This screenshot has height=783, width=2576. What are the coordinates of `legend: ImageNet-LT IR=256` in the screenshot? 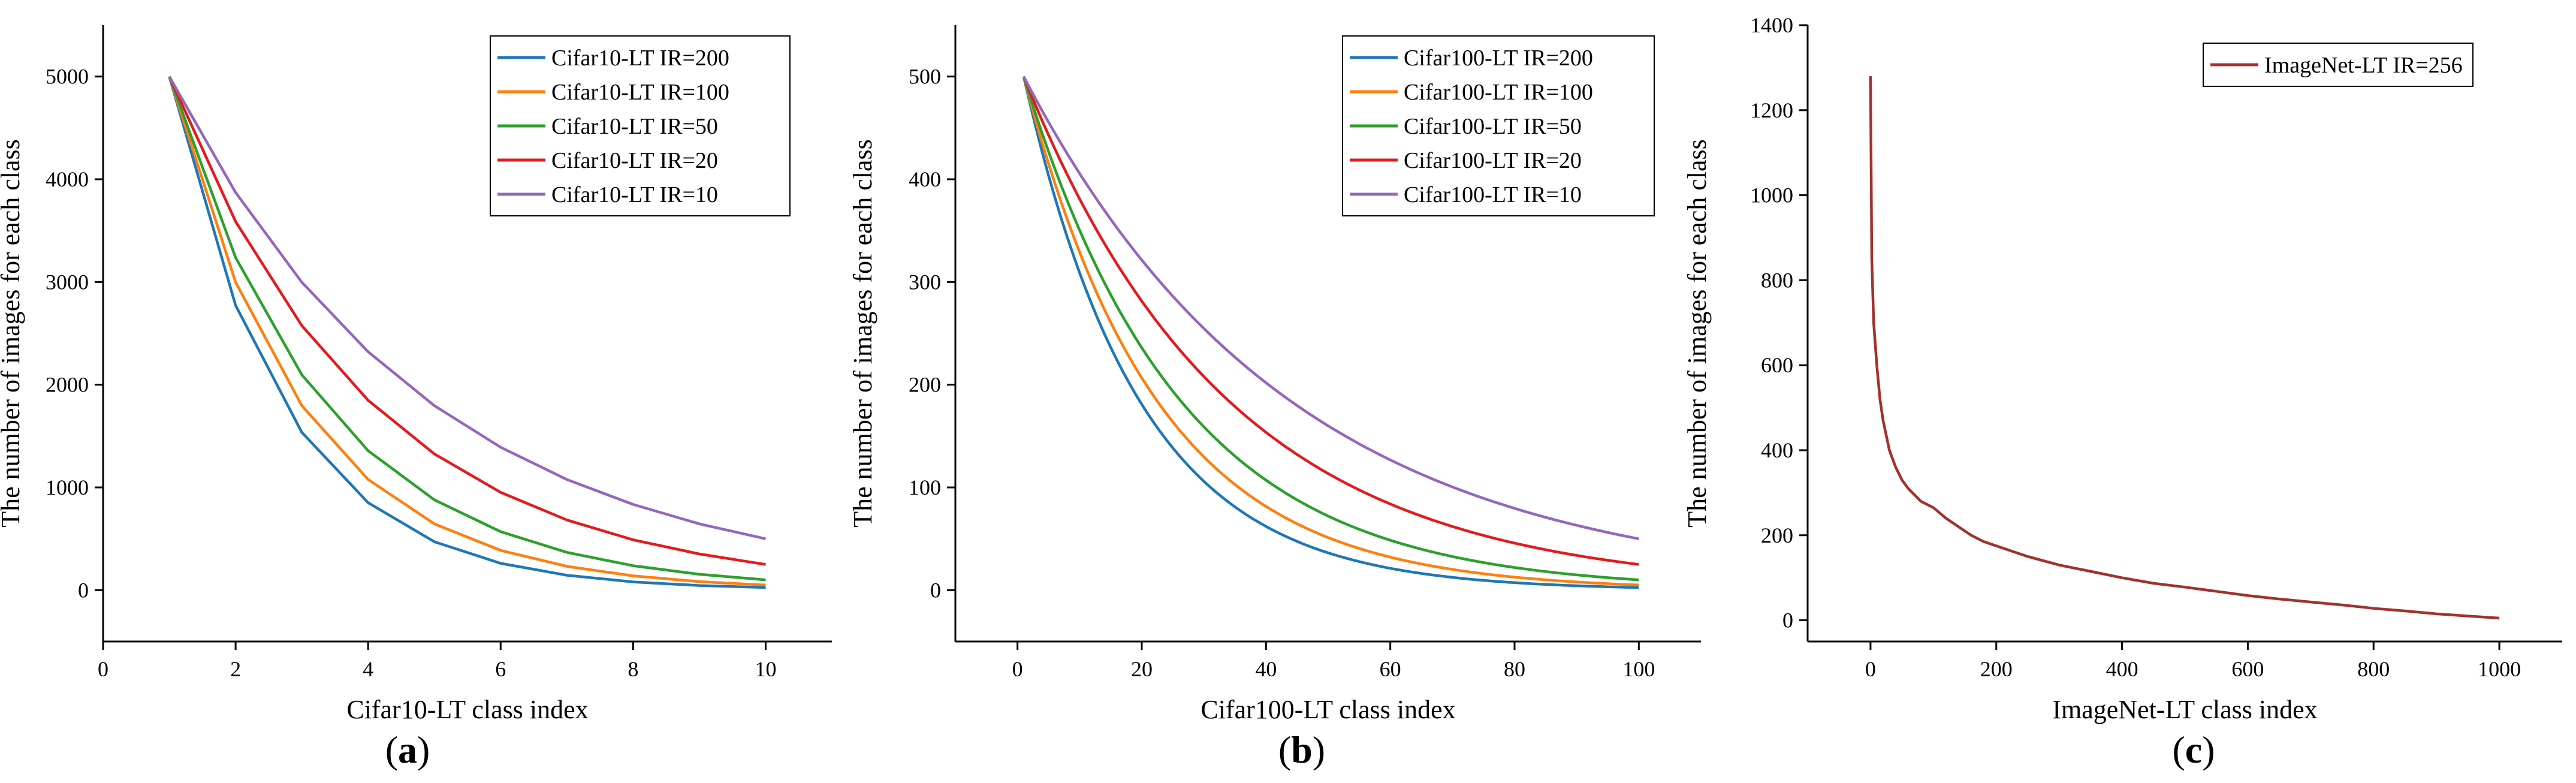 It's located at (2338, 65).